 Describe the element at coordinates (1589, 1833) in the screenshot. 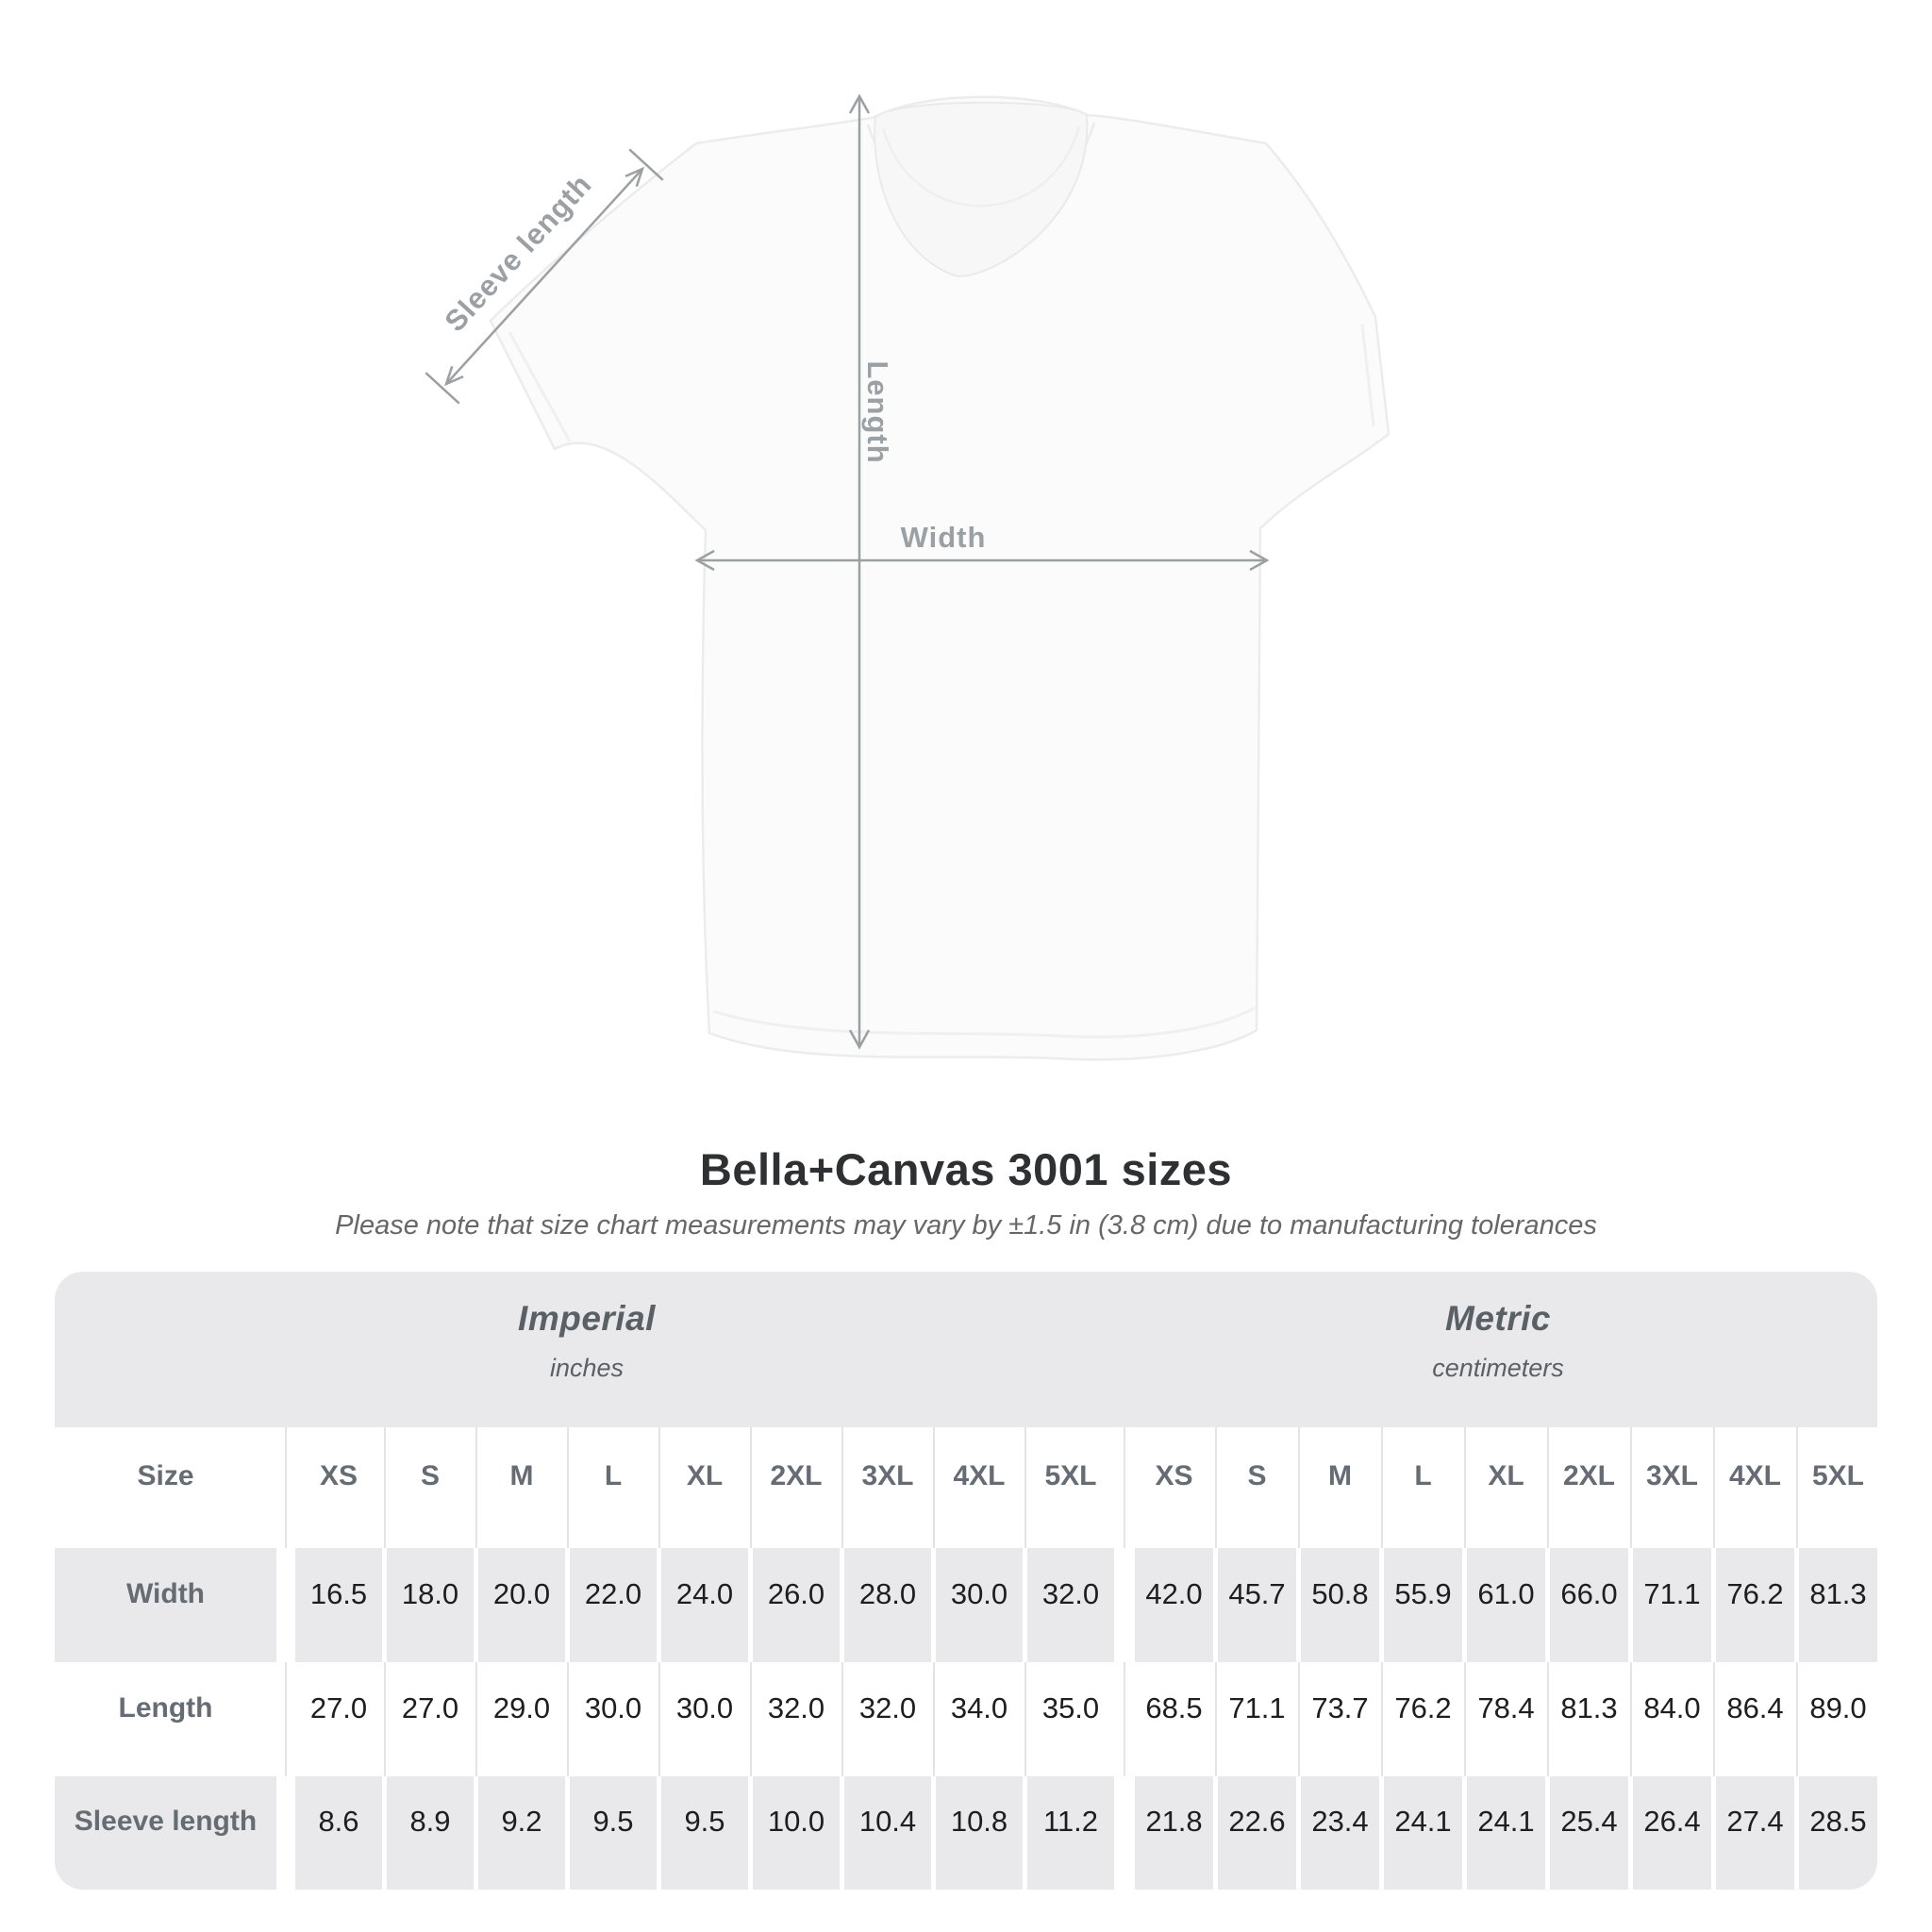

I see `table-cell: 25.4` at that location.